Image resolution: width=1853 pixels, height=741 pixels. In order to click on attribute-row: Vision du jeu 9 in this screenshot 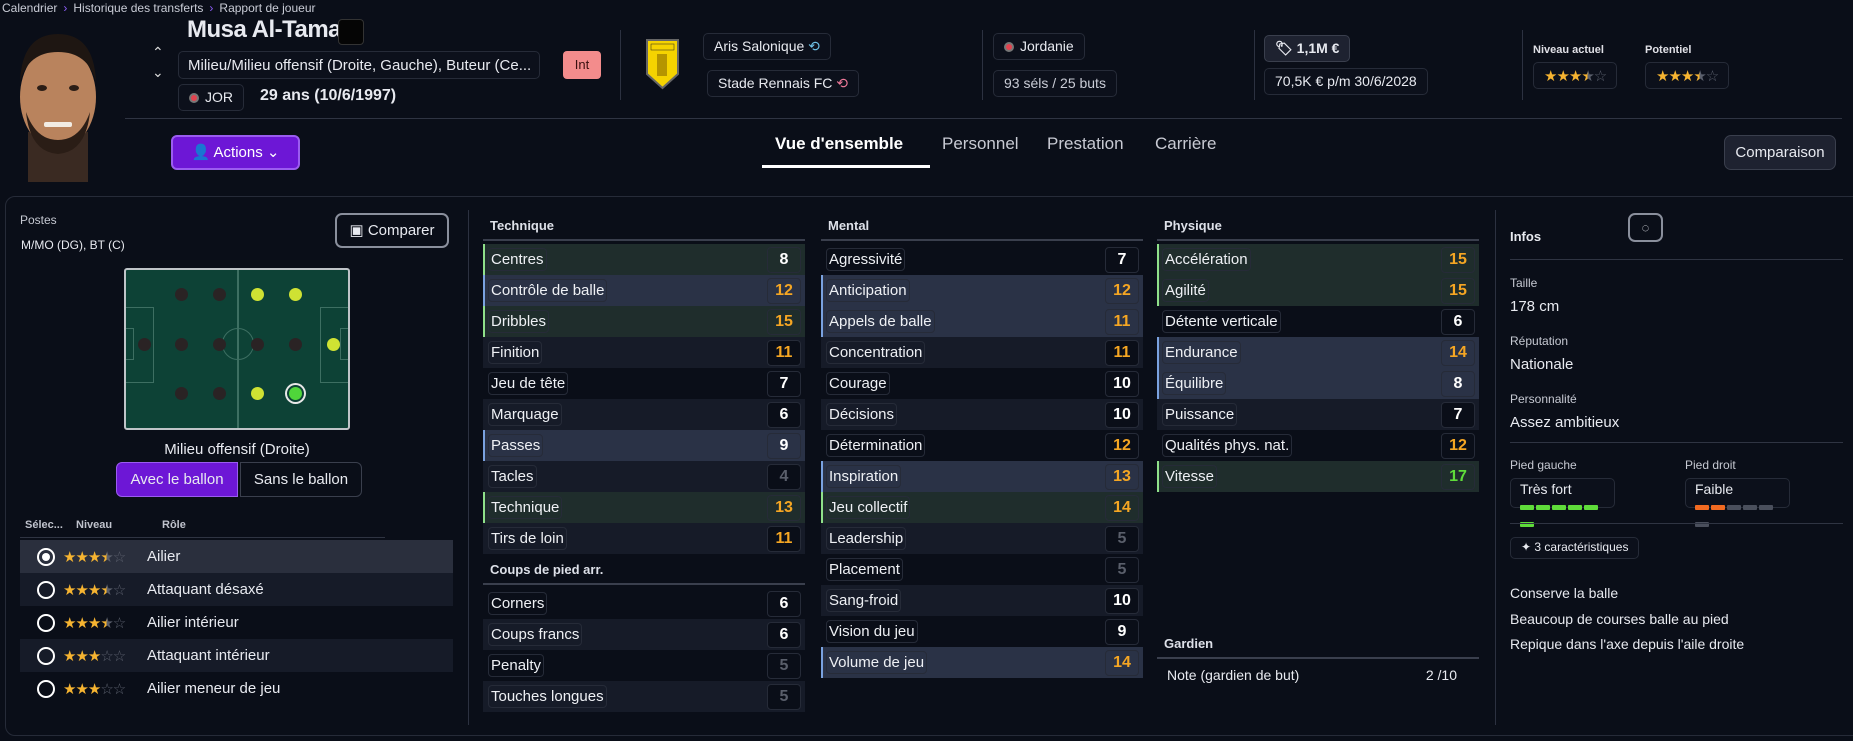, I will do `click(982, 631)`.